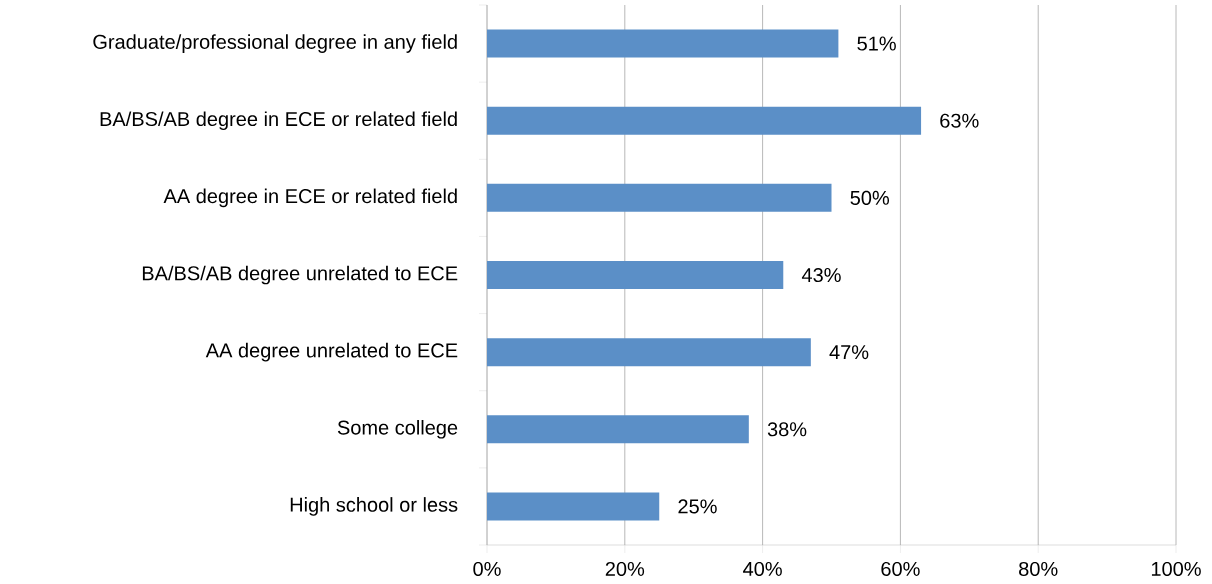  I want to click on data-label: 63%, so click(959, 120).